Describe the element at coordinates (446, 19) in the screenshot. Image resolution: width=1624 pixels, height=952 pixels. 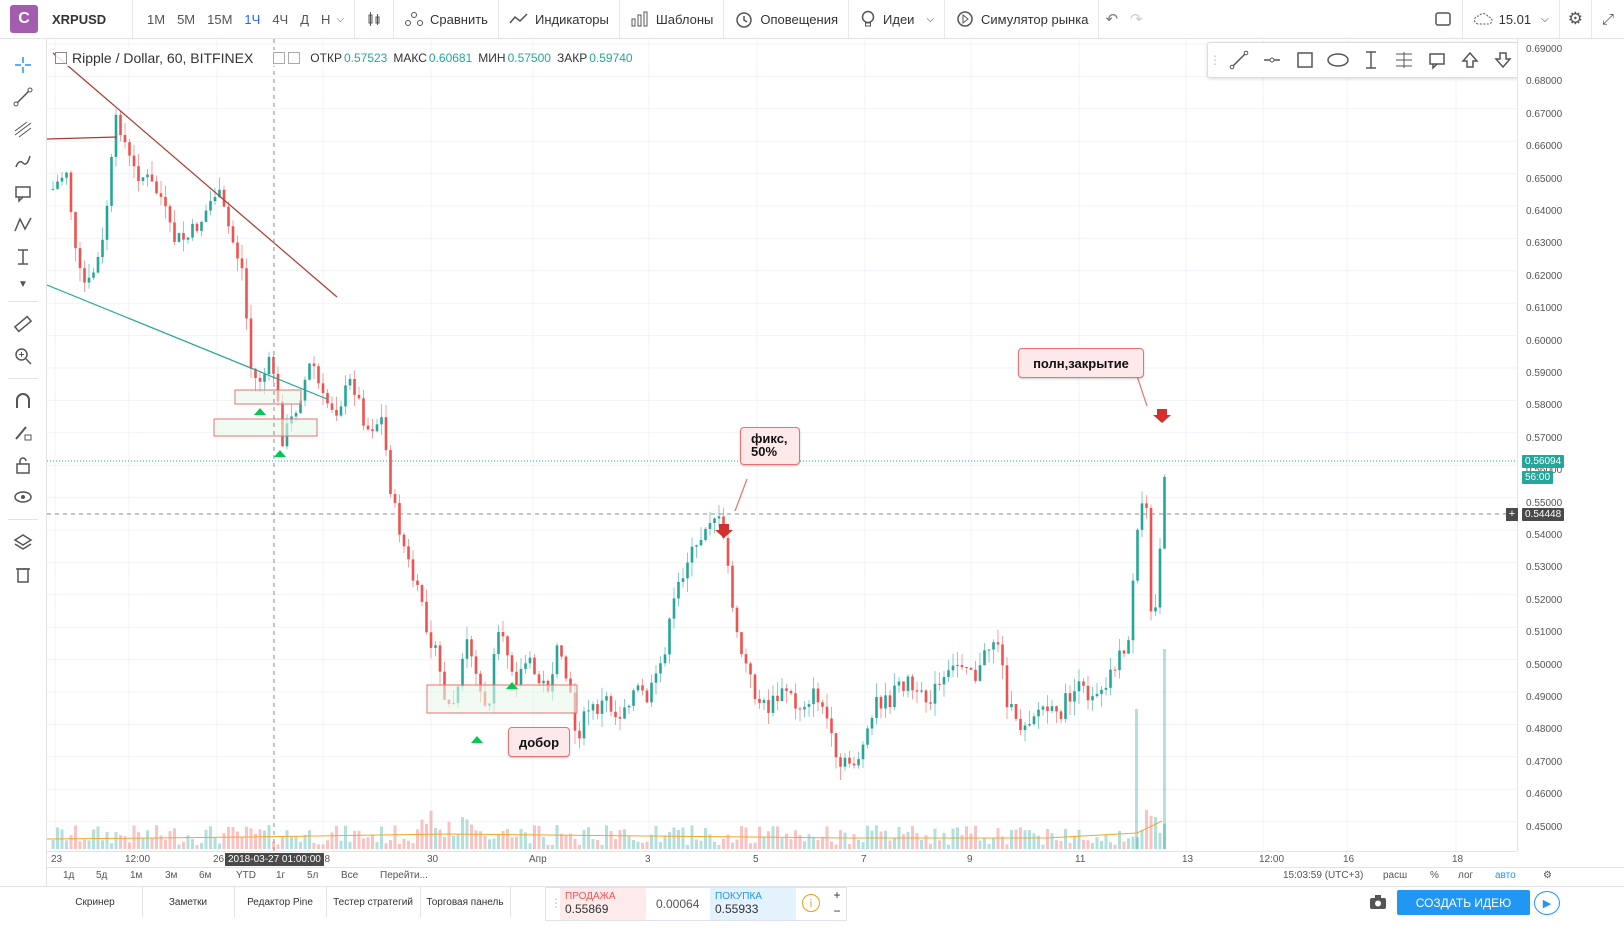
I see `compare-button: Сравнить` at that location.